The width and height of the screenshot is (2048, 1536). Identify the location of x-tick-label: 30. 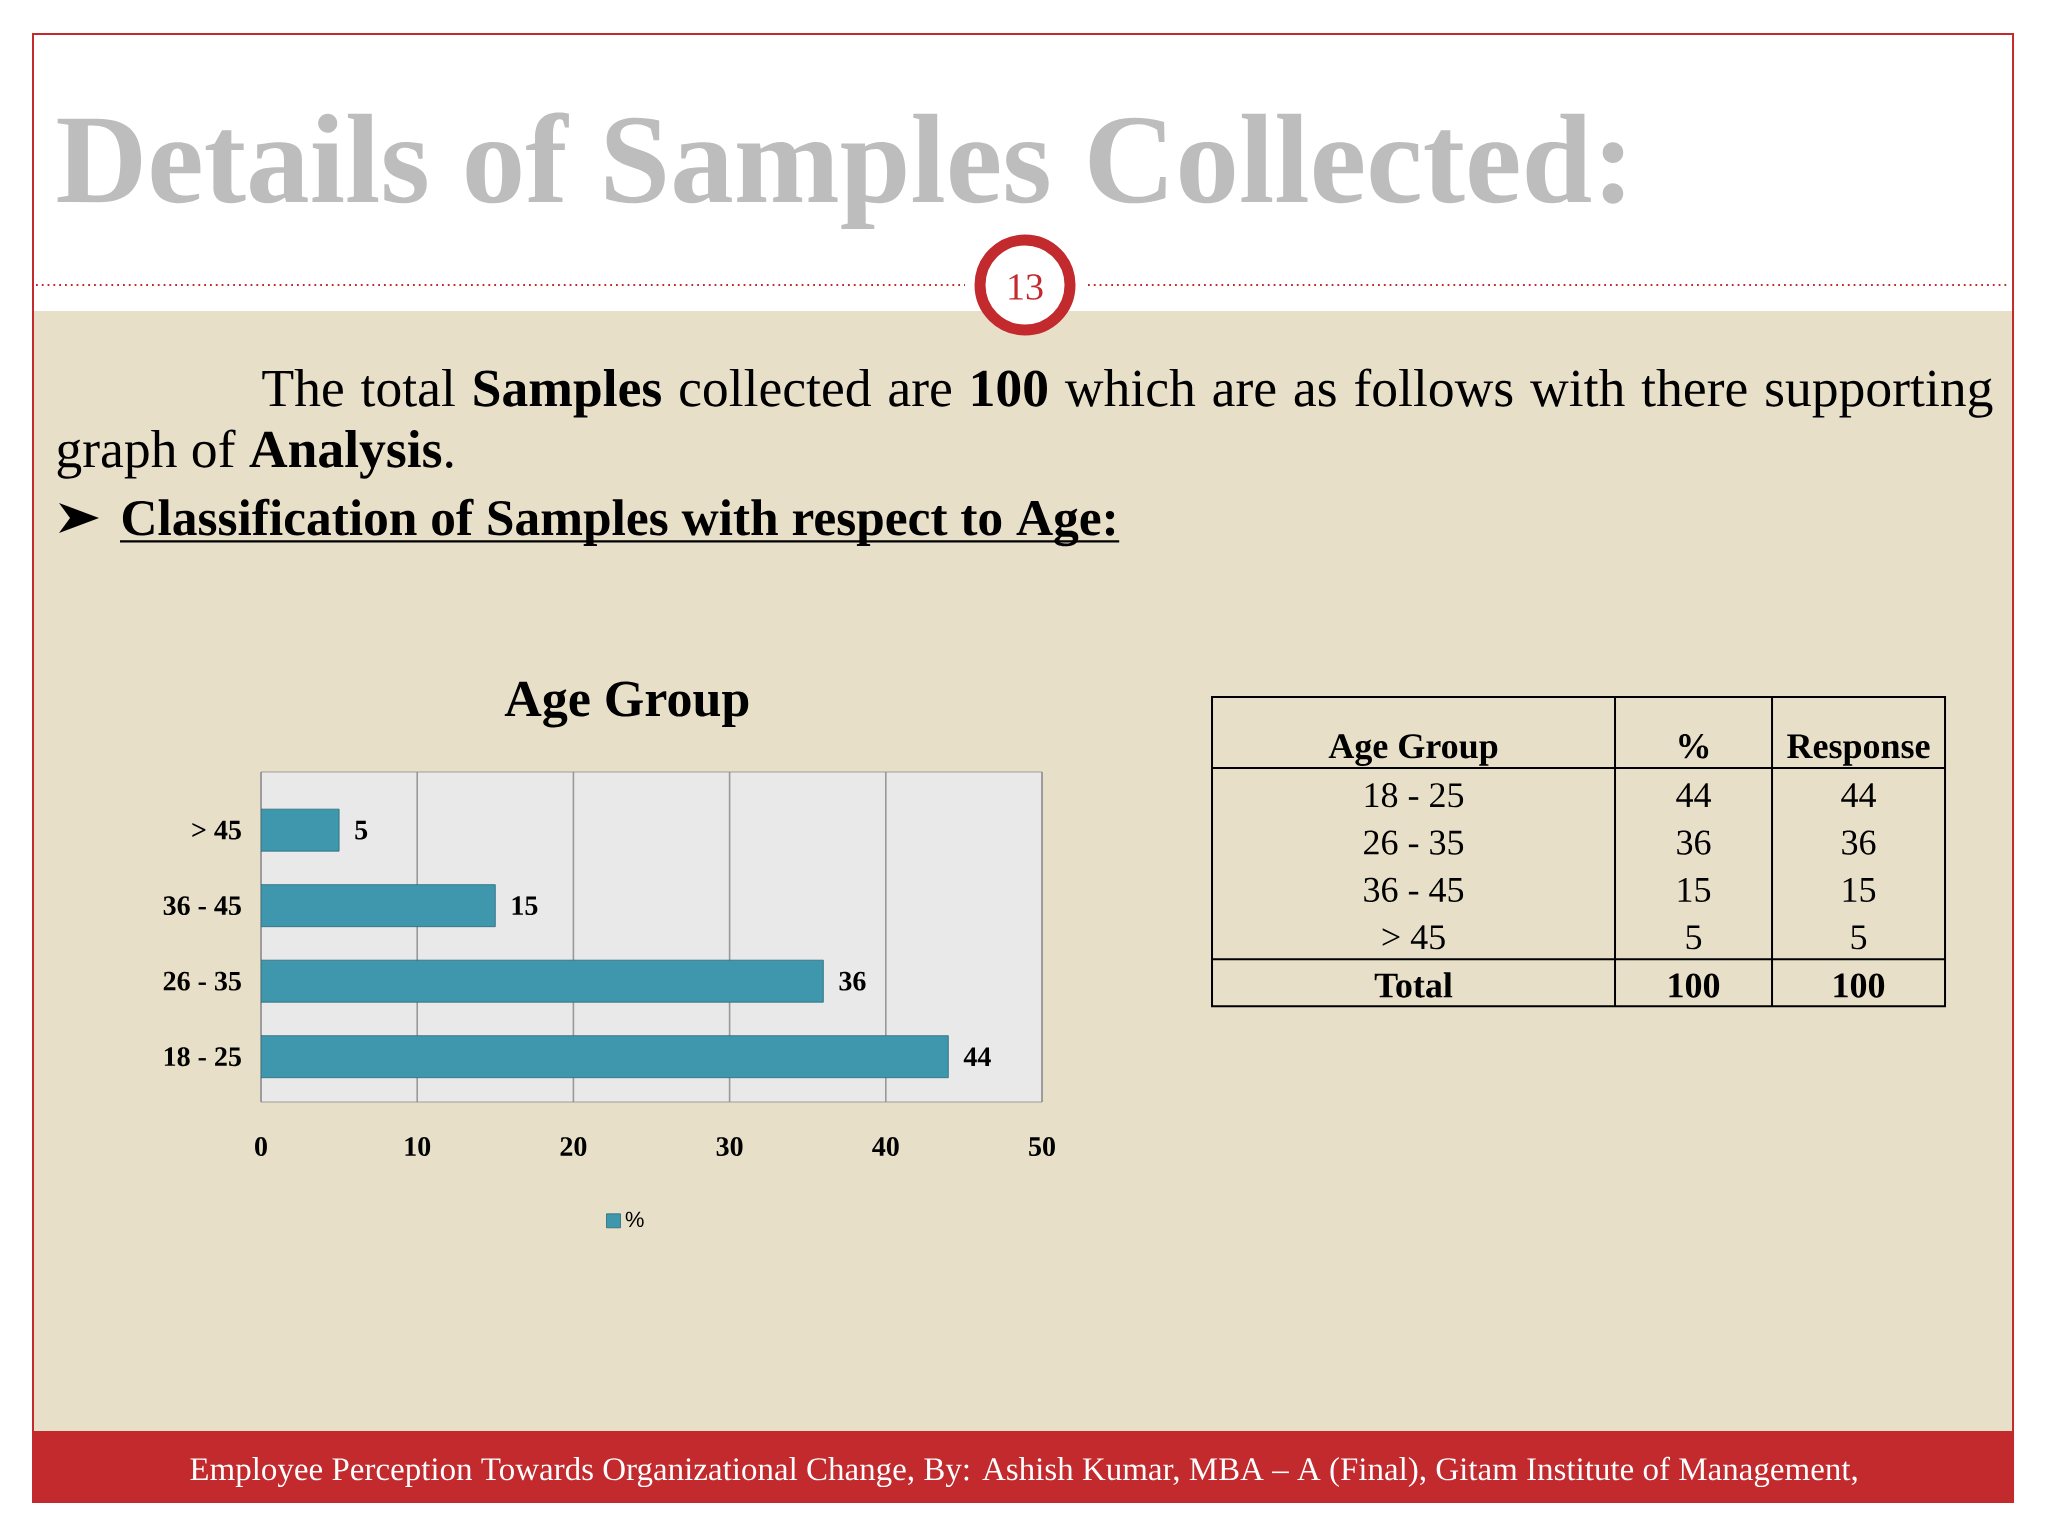
(729, 1146).